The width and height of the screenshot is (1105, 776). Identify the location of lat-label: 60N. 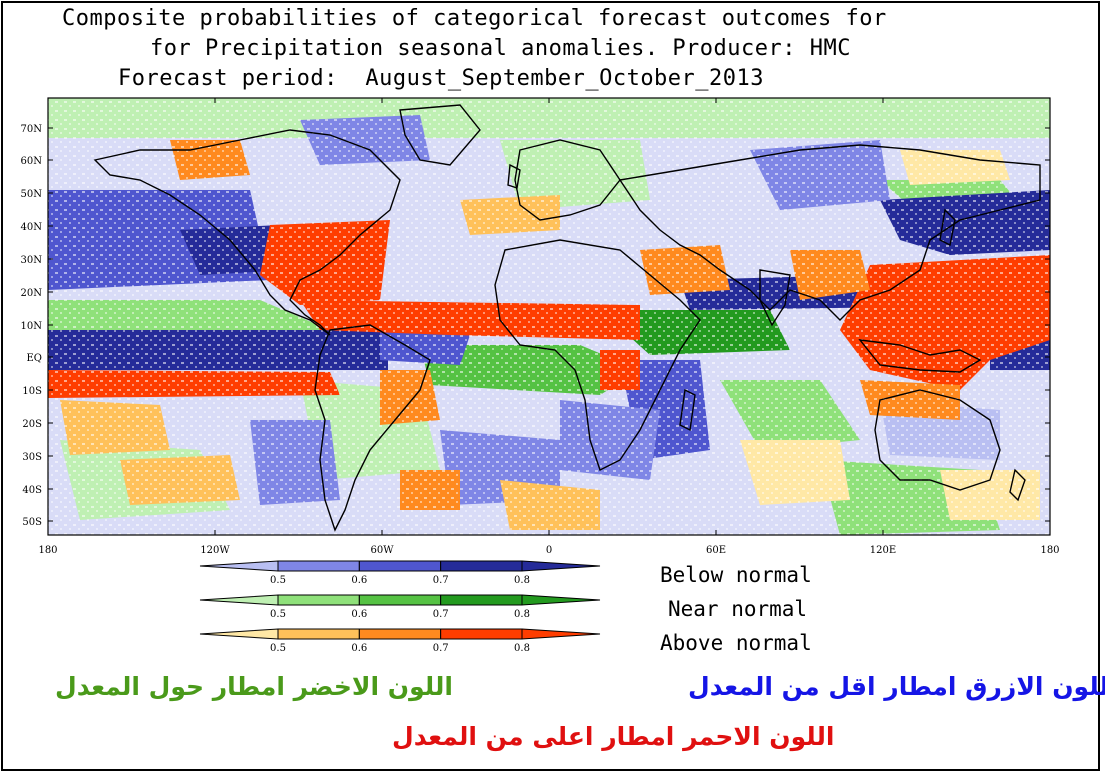
(32, 161).